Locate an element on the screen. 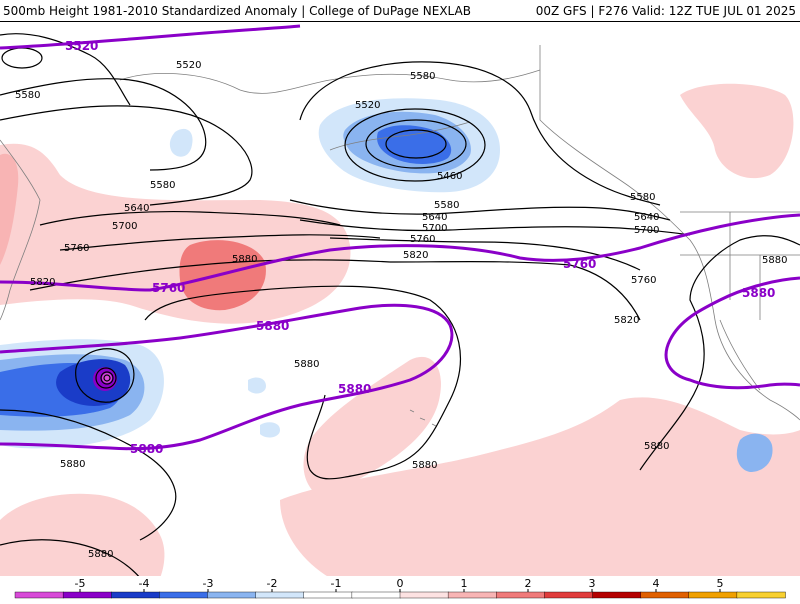  colorbar-tick-label: -2 is located at coordinates (272, 583).